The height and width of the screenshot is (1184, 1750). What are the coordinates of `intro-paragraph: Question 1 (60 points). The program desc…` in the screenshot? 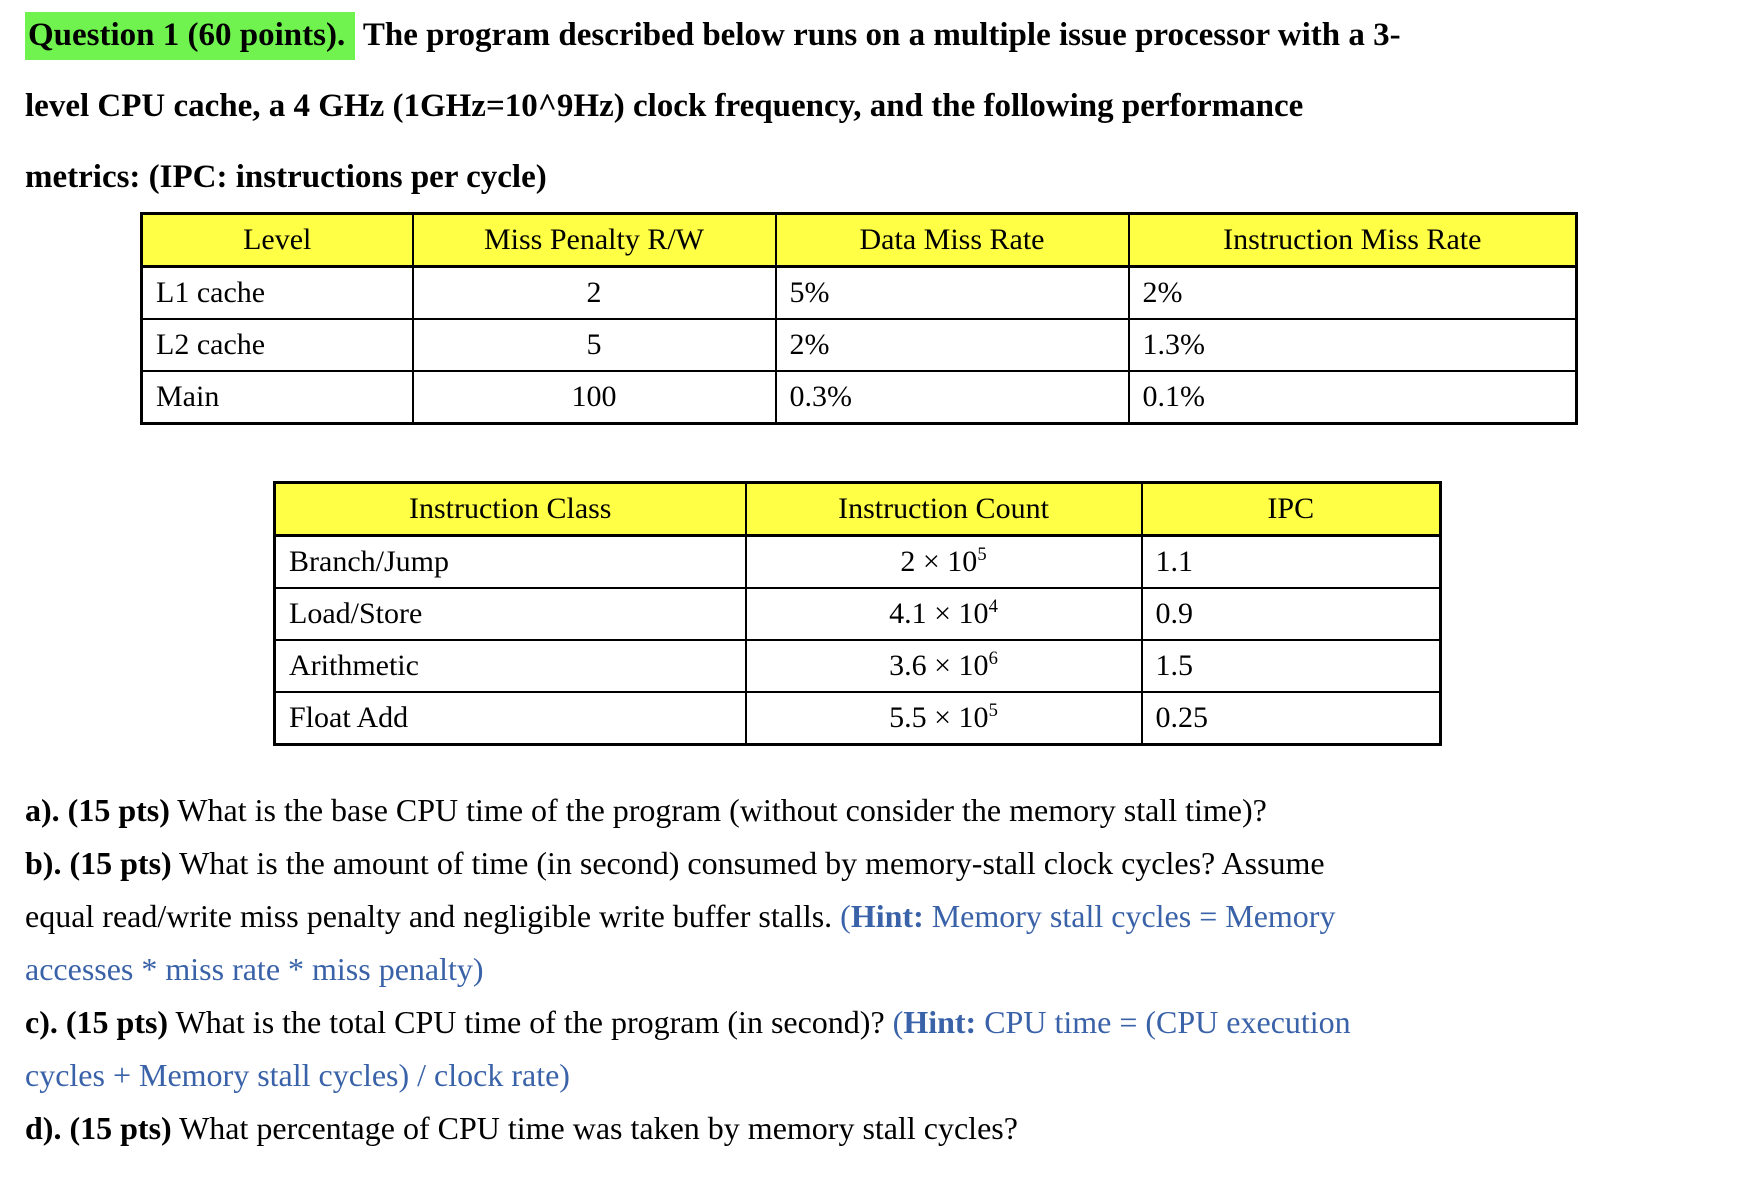 It's located at (713, 106).